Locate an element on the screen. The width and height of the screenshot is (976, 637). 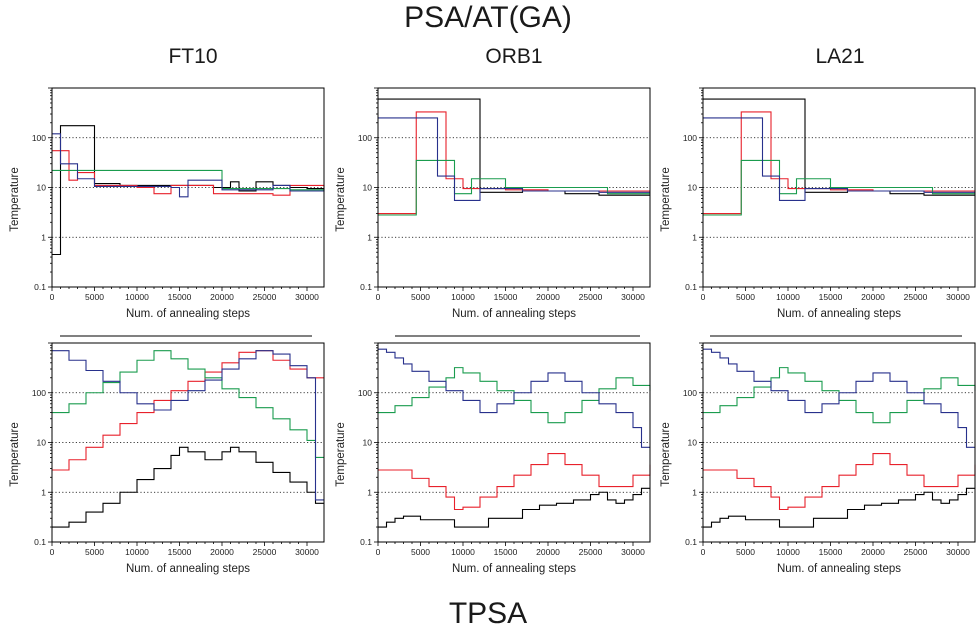
column-title-orb1: ORB1 is located at coordinates (514, 56).